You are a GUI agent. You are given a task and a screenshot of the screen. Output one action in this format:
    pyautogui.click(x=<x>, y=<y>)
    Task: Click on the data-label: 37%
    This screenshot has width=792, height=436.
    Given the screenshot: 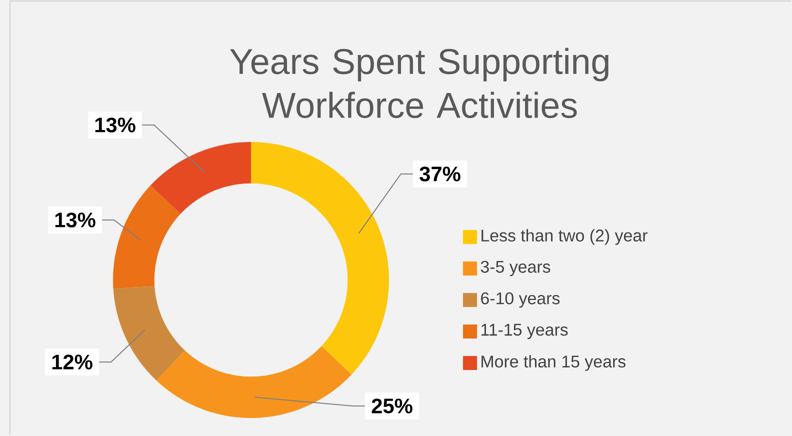 What is the action you would take?
    pyautogui.click(x=440, y=174)
    